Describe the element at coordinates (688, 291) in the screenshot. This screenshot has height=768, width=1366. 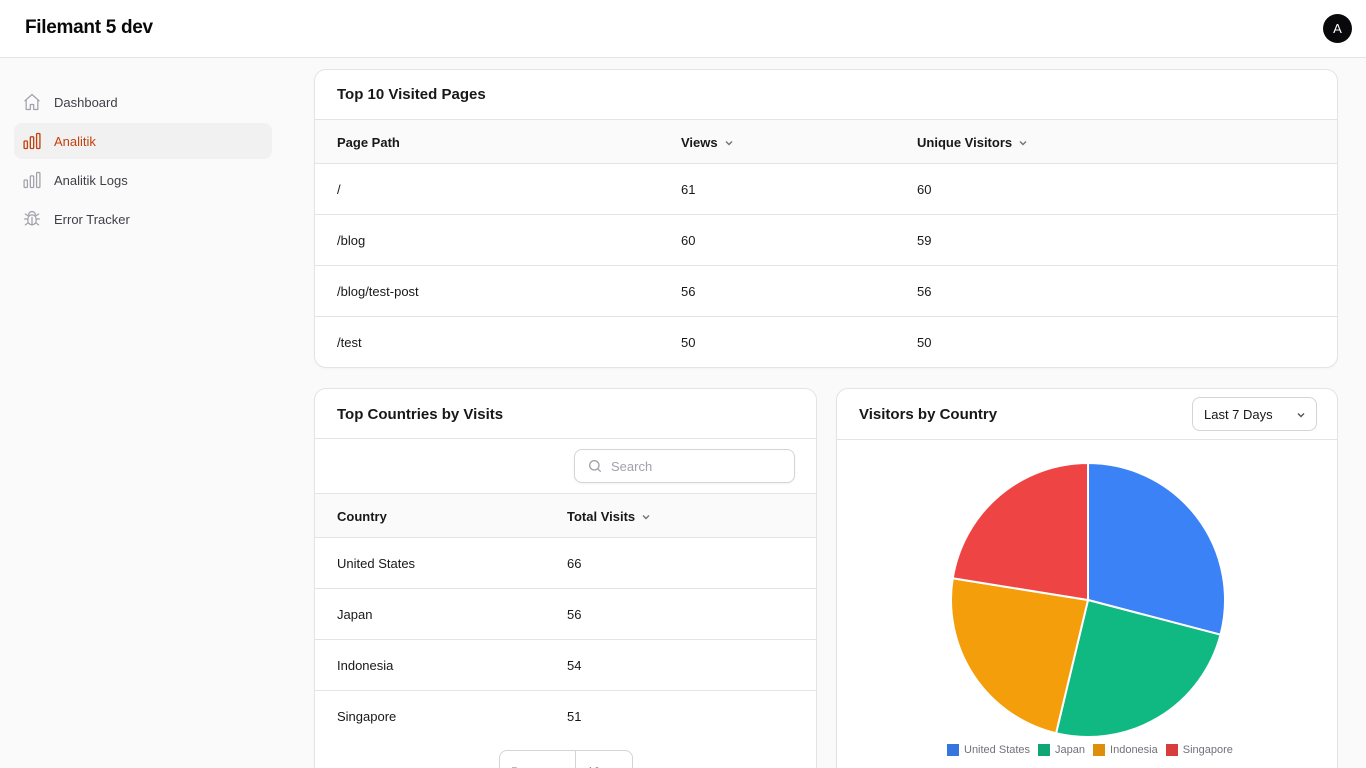
I see `cell-views: 56` at that location.